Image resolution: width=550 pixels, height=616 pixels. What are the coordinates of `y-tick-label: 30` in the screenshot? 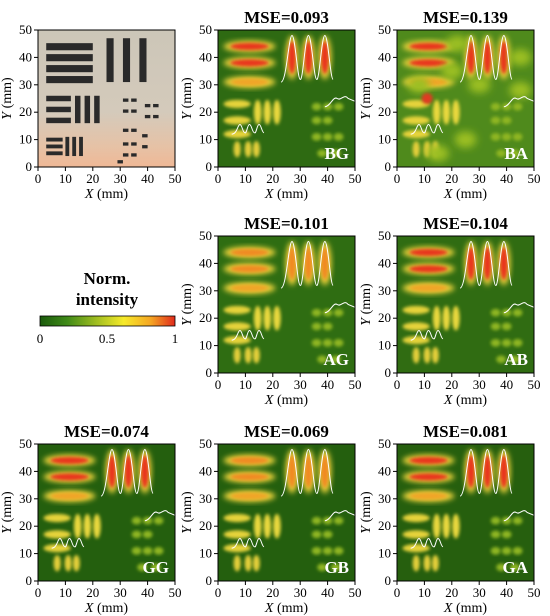 It's located at (25, 84).